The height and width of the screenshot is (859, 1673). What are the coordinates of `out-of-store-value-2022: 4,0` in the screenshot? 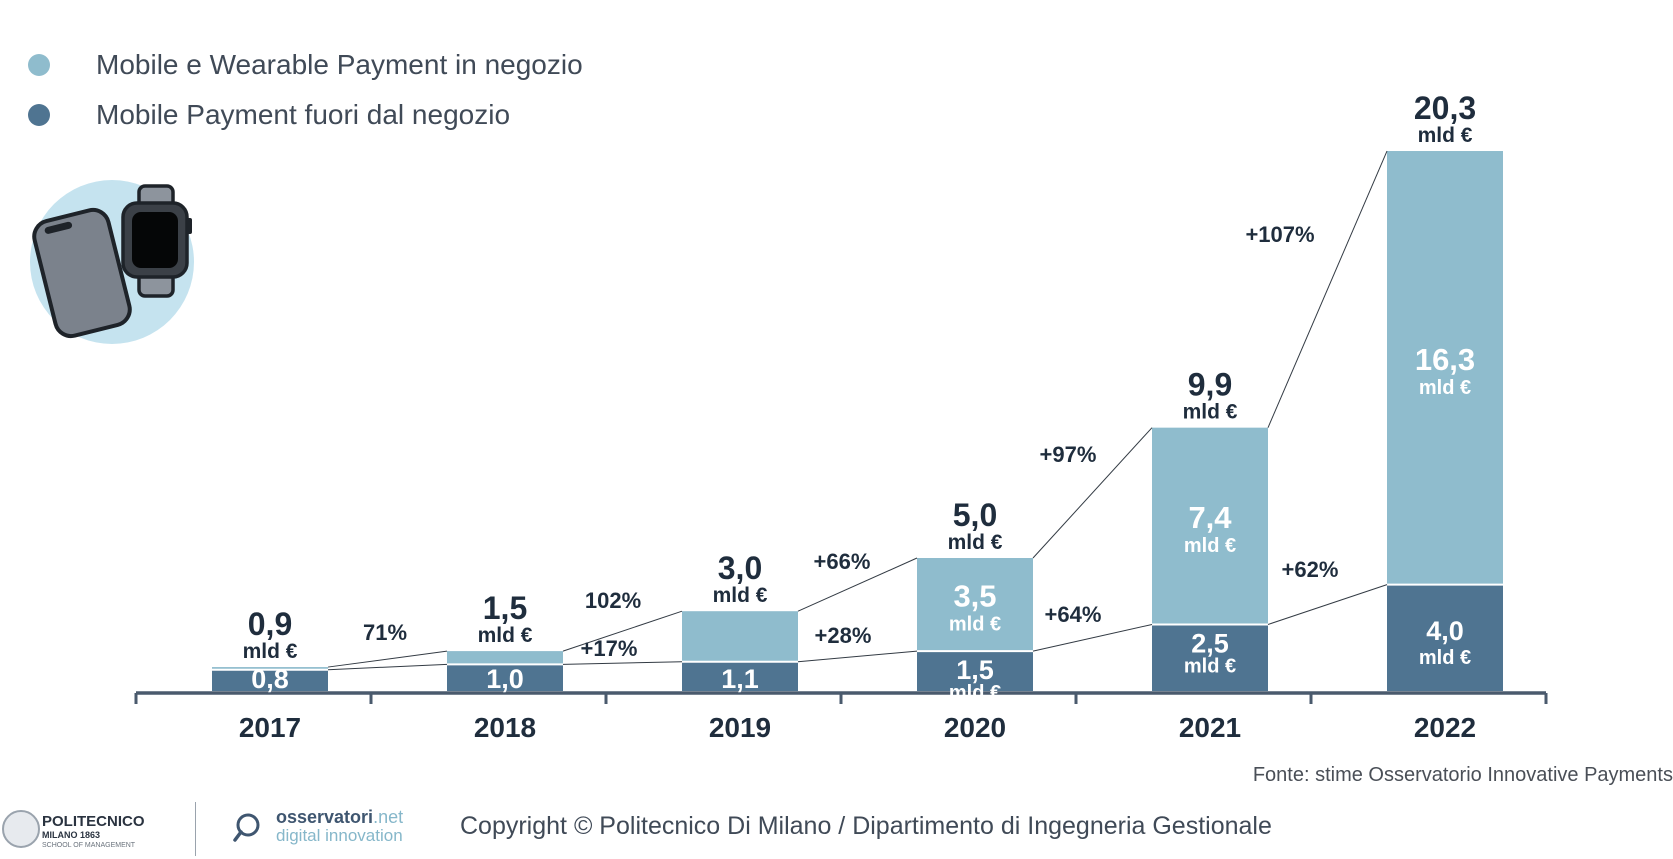 It's located at (1445, 631).